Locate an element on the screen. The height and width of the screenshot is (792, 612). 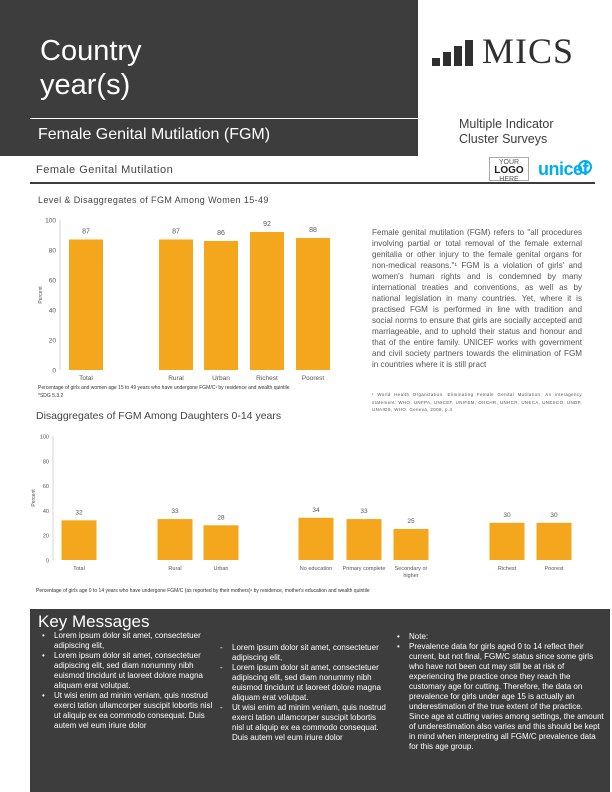
section-divider is located at coordinates (312, 183).